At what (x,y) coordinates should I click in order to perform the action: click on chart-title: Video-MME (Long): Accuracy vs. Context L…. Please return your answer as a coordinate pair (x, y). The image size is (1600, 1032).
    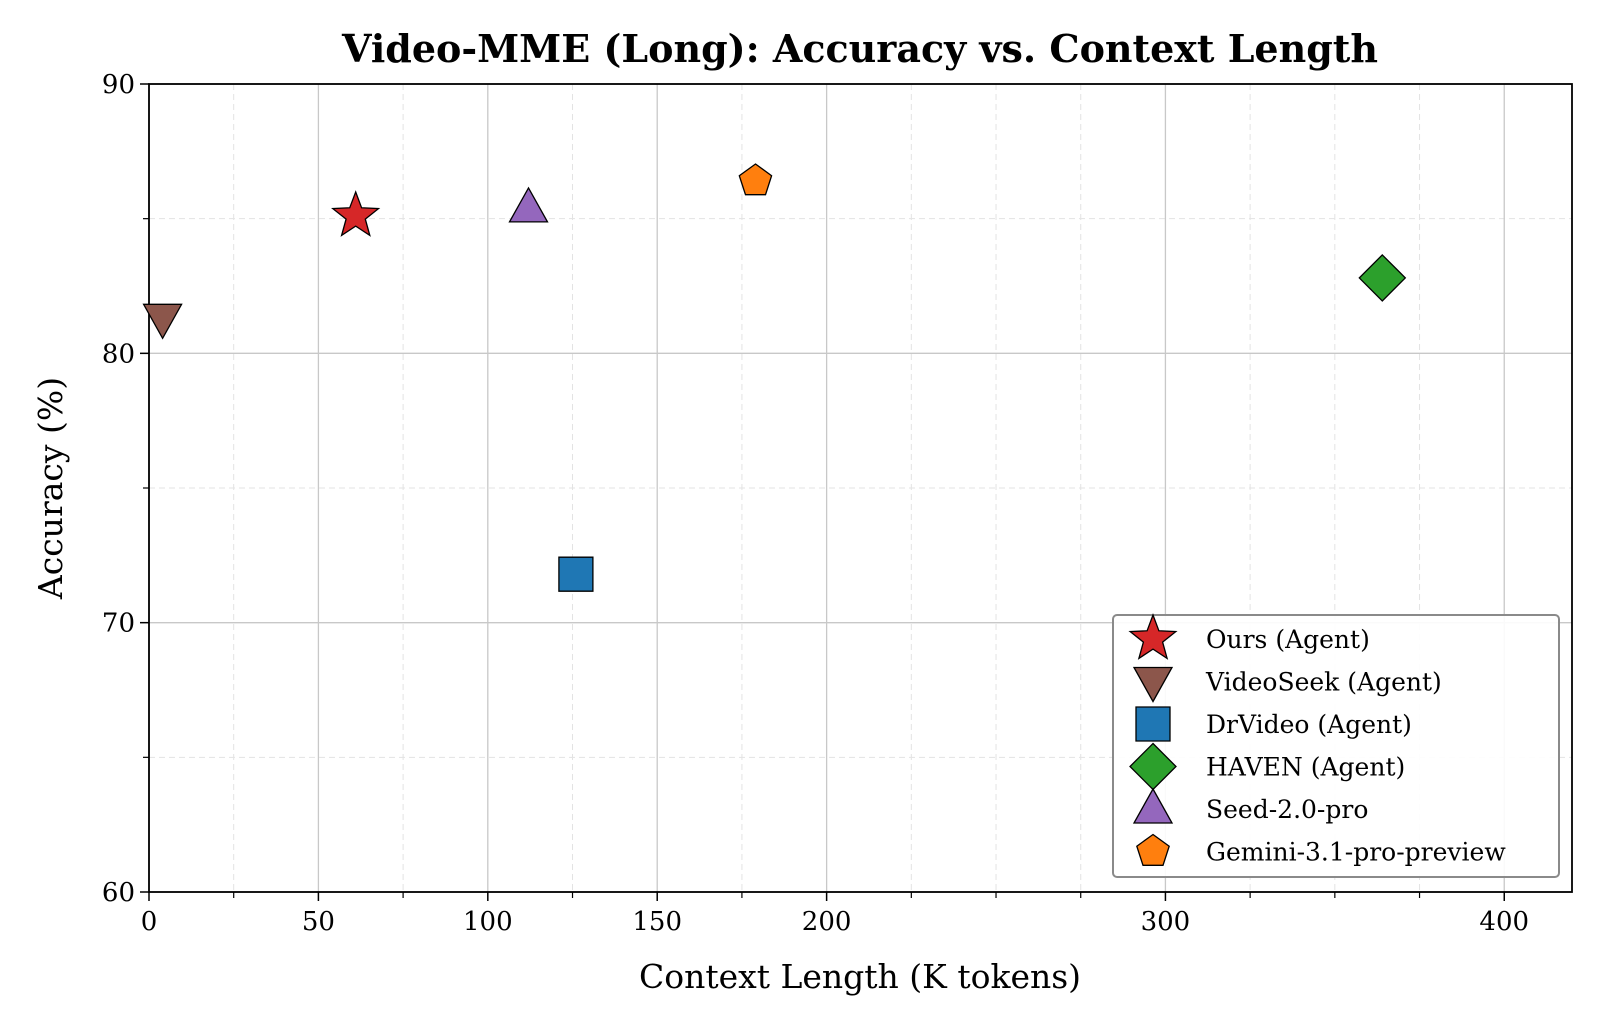
    Looking at the image, I should click on (859, 48).